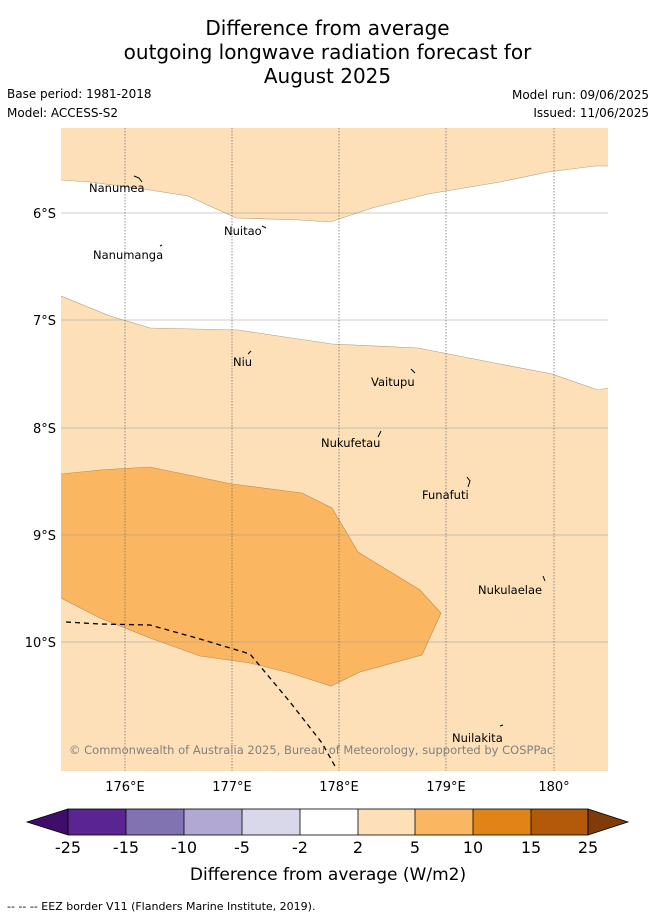 This screenshot has height=919, width=655. I want to click on title-line-2: outgoing longwave radiation forecast for, so click(327, 52).